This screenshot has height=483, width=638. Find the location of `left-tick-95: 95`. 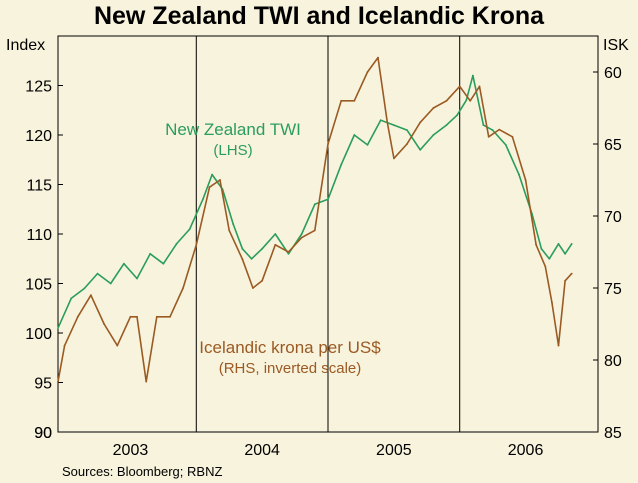

left-tick-95: 95 is located at coordinates (43, 384).